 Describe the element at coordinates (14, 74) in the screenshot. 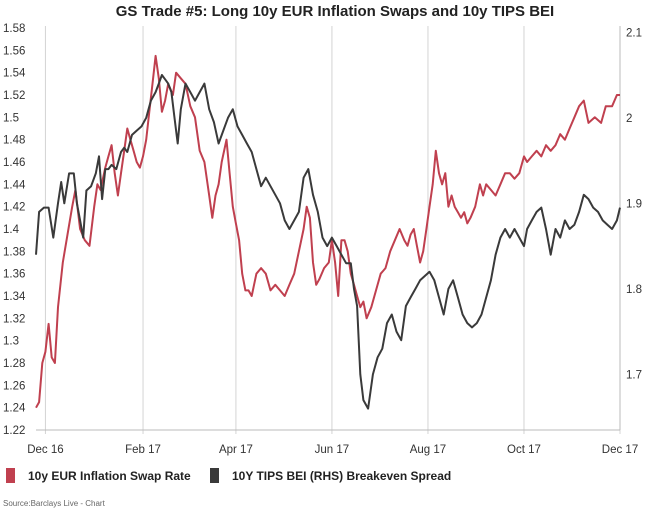

I see `y-left-tick-label: 1.54` at that location.